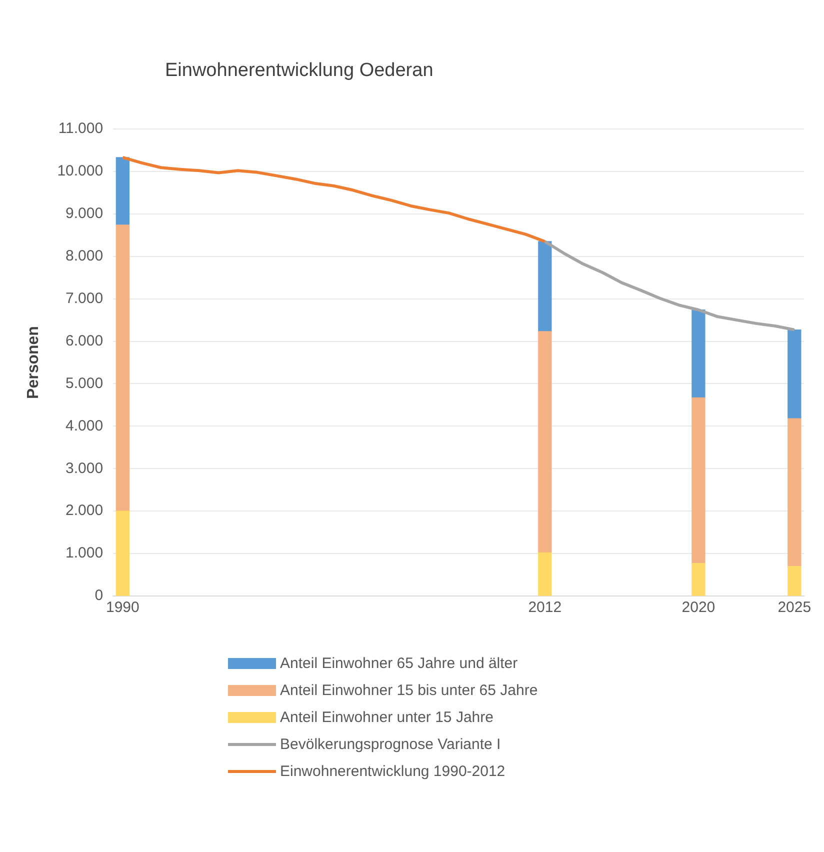 Image resolution: width=824 pixels, height=852 pixels. I want to click on legend-label: Anteil Einwohner unter 15 Jahre, so click(387, 717).